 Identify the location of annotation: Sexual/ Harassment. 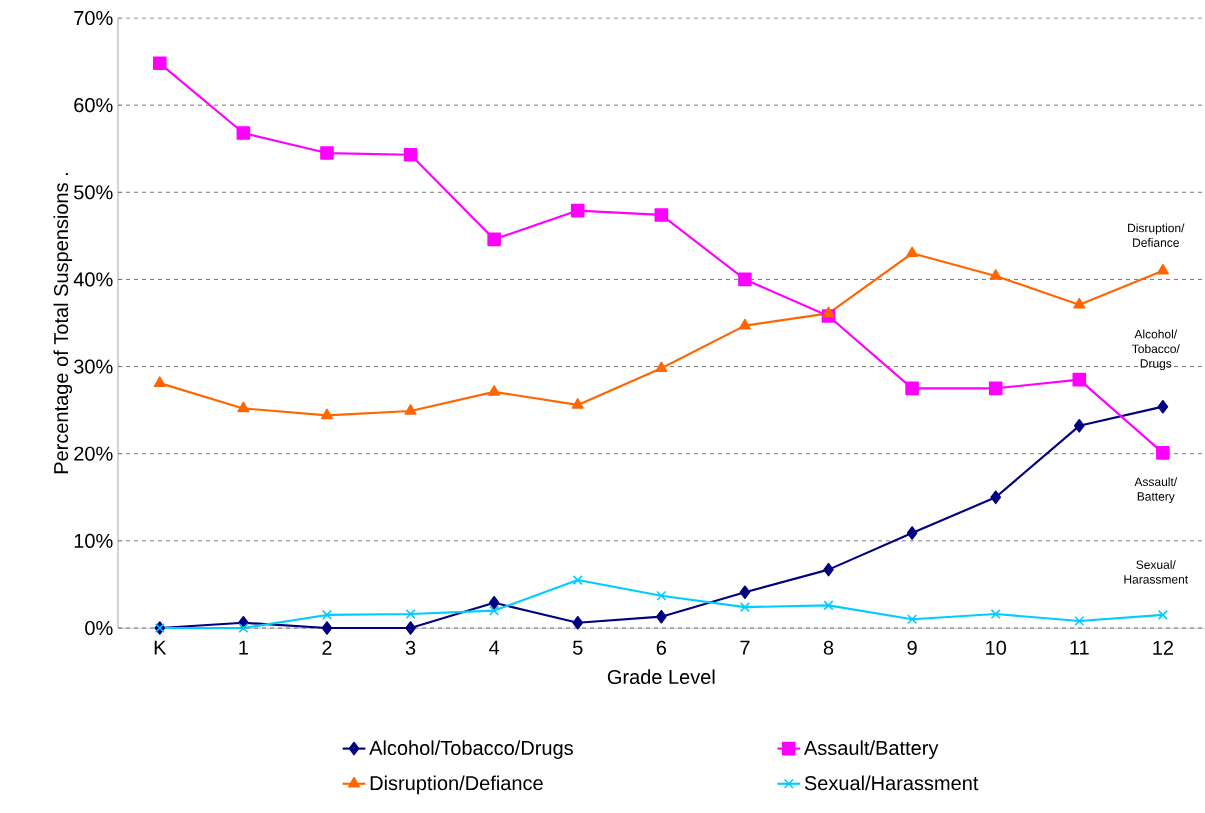
(1156, 572).